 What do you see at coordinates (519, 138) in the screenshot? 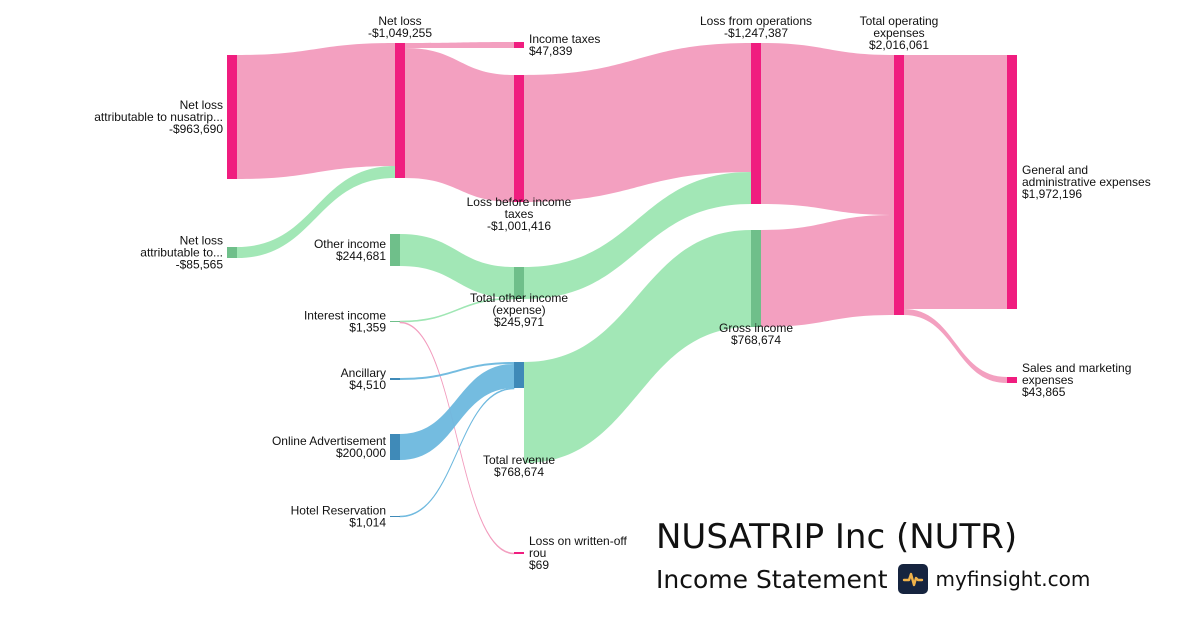
I see `node-loss_before_tax` at bounding box center [519, 138].